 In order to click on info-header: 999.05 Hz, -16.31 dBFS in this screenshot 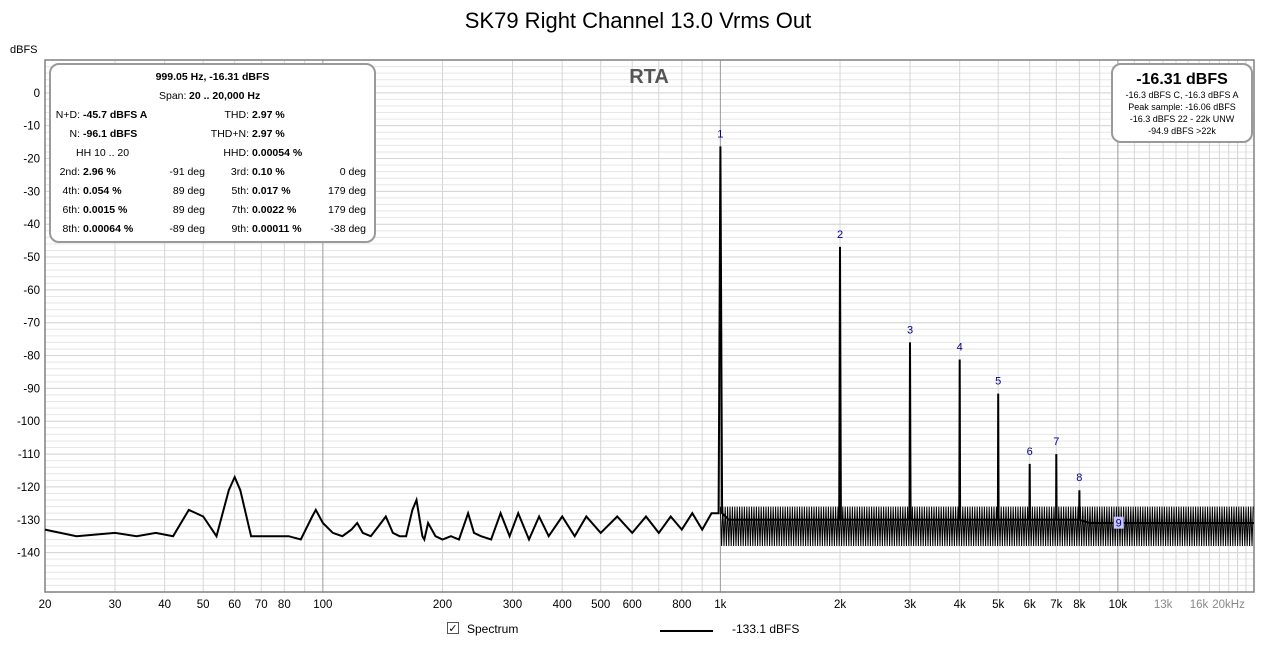, I will do `click(212, 77)`.